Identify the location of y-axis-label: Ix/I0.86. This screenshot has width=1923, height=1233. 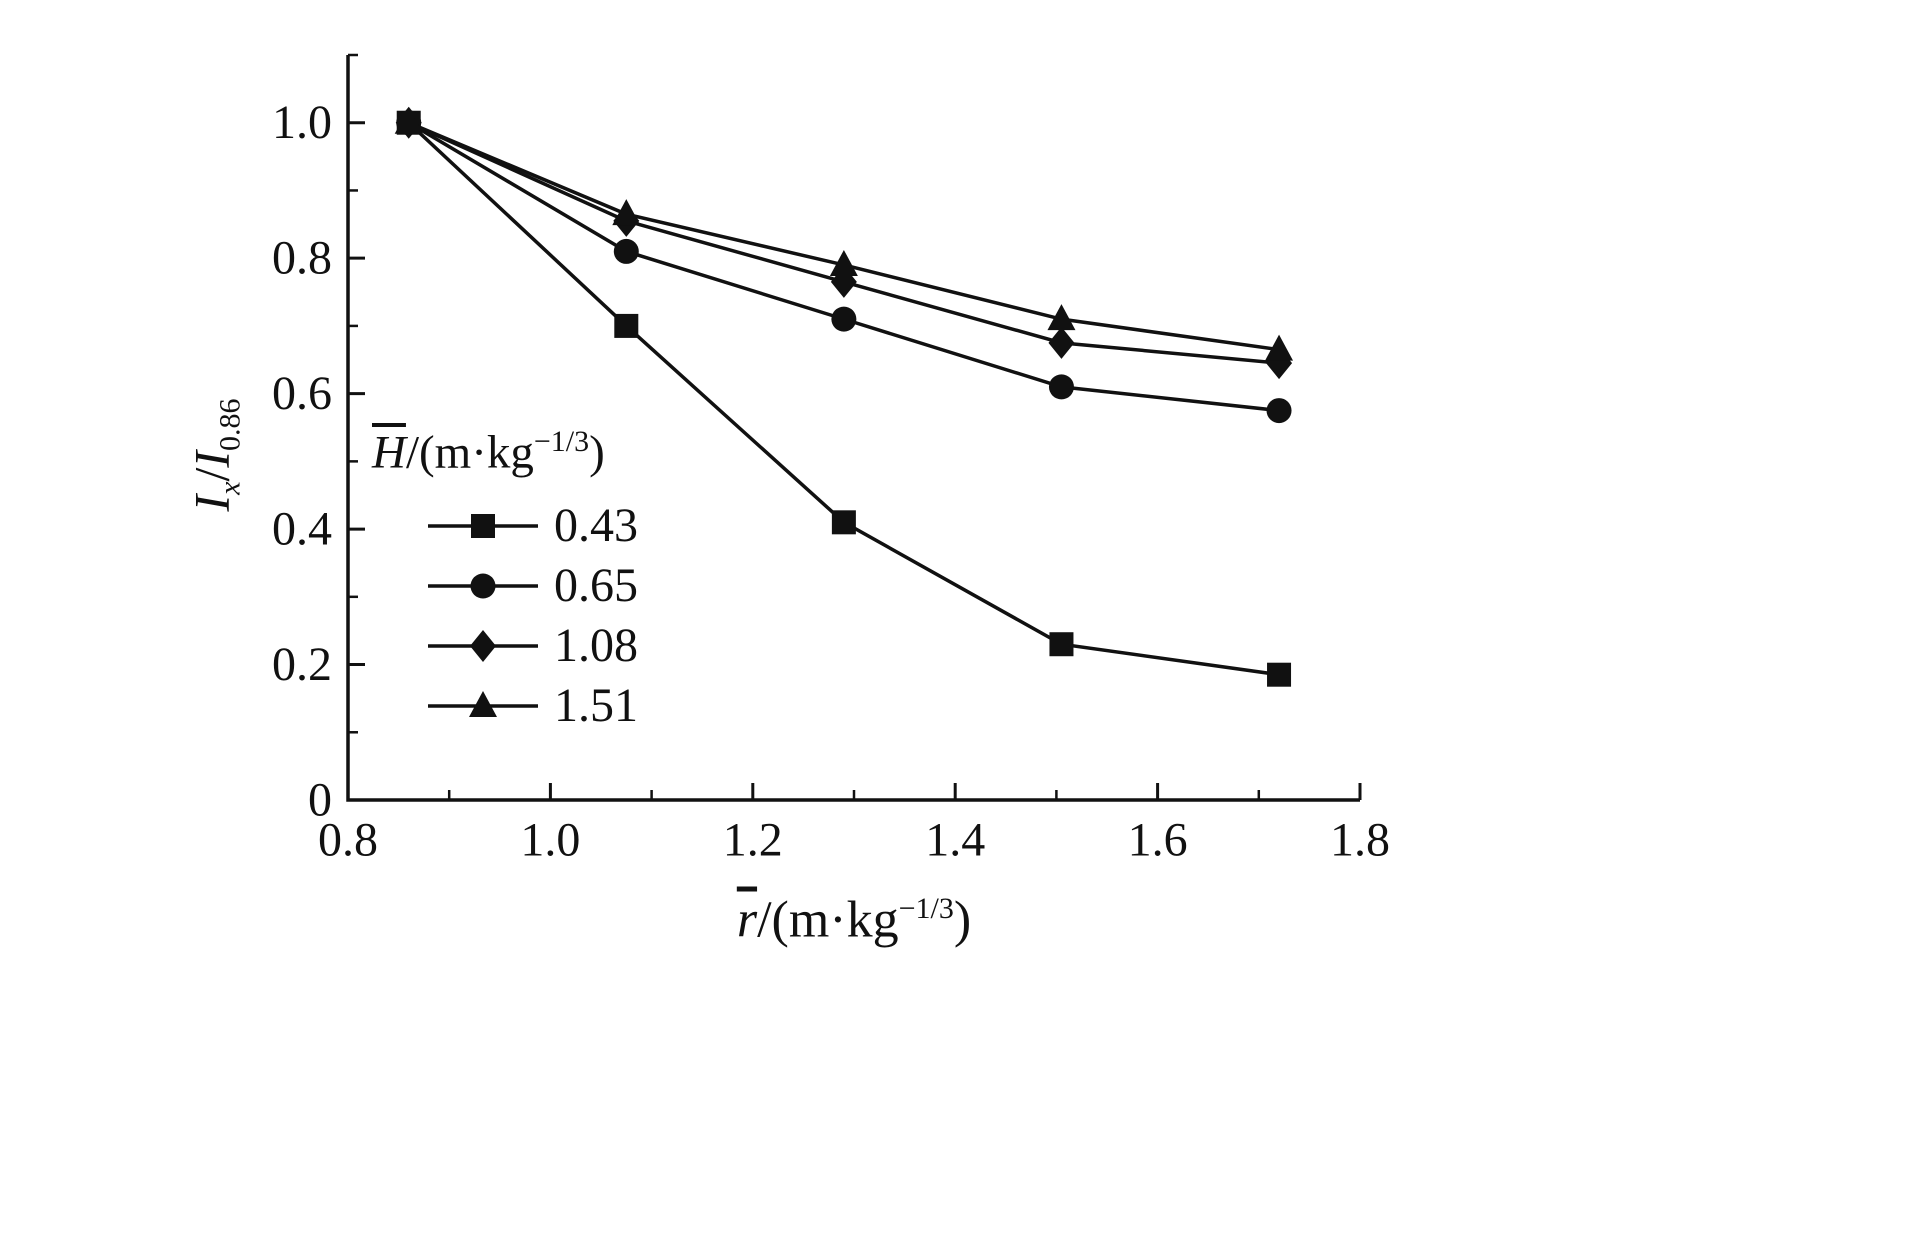
(215, 454).